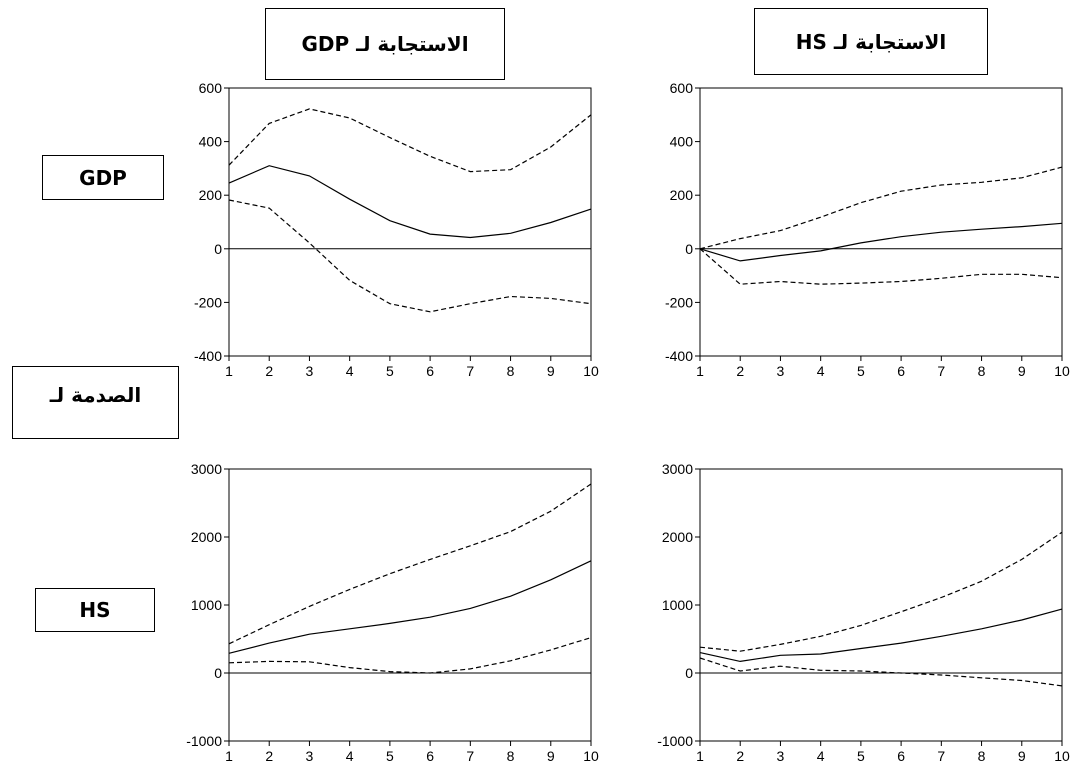  I want to click on column-header-gdp: الاستجابة لـ GDP, so click(385, 44).